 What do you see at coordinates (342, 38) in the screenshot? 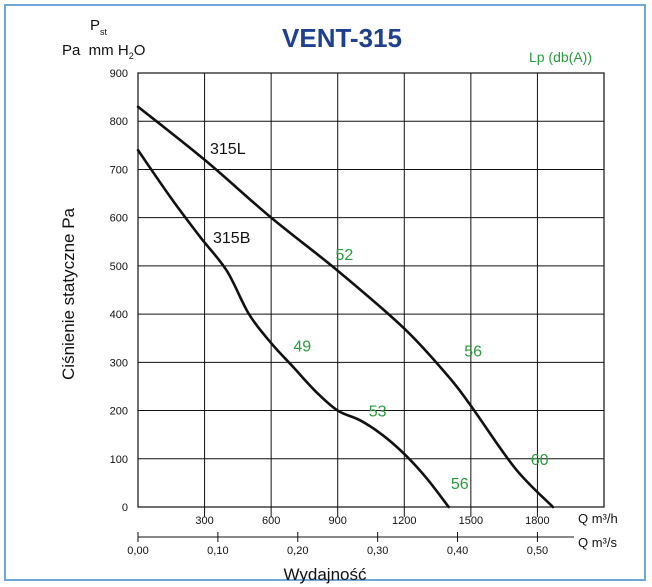
I see `chart-title: VENT-315` at bounding box center [342, 38].